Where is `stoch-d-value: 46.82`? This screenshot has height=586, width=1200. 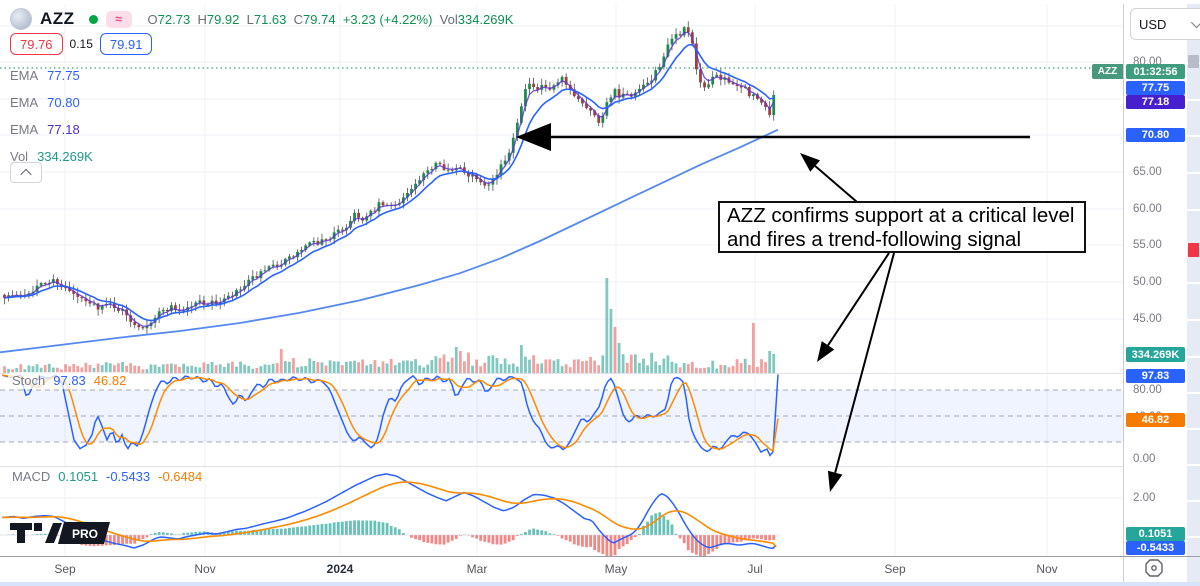 stoch-d-value: 46.82 is located at coordinates (110, 380).